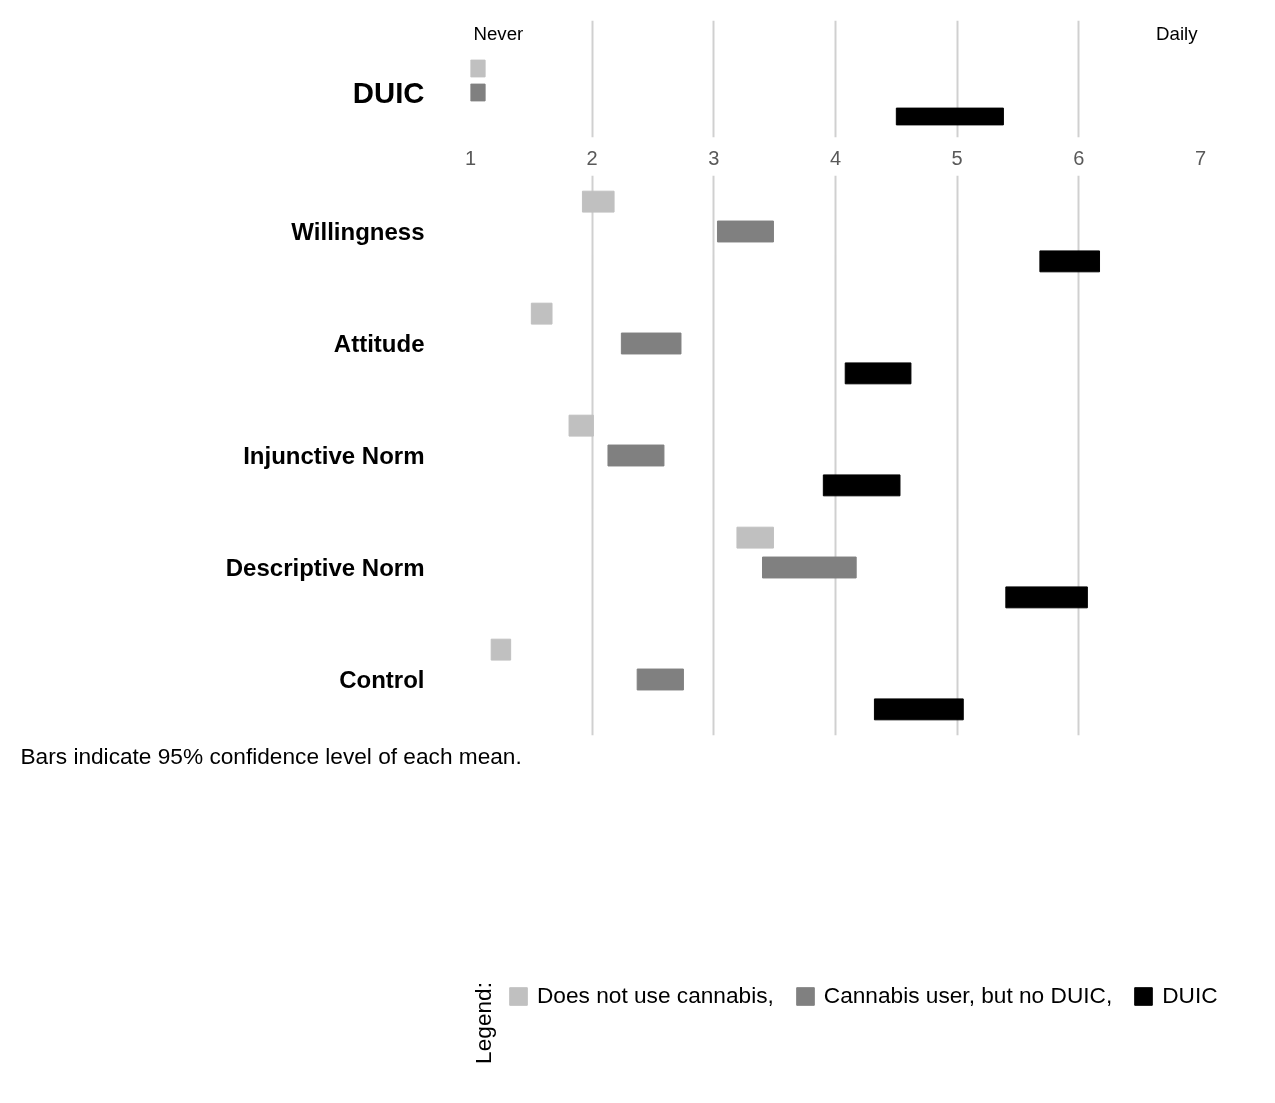  I want to click on x-tick-label: 3, so click(714, 157).